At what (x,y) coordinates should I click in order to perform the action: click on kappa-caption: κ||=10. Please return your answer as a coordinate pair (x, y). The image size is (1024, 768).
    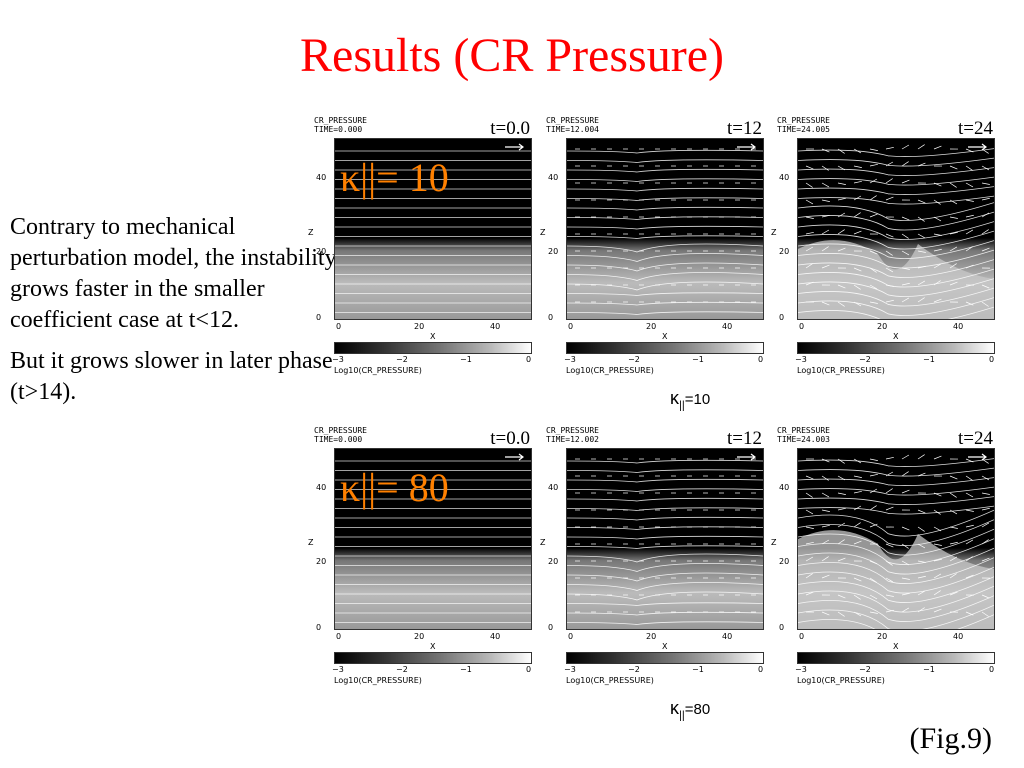
    Looking at the image, I should click on (690, 400).